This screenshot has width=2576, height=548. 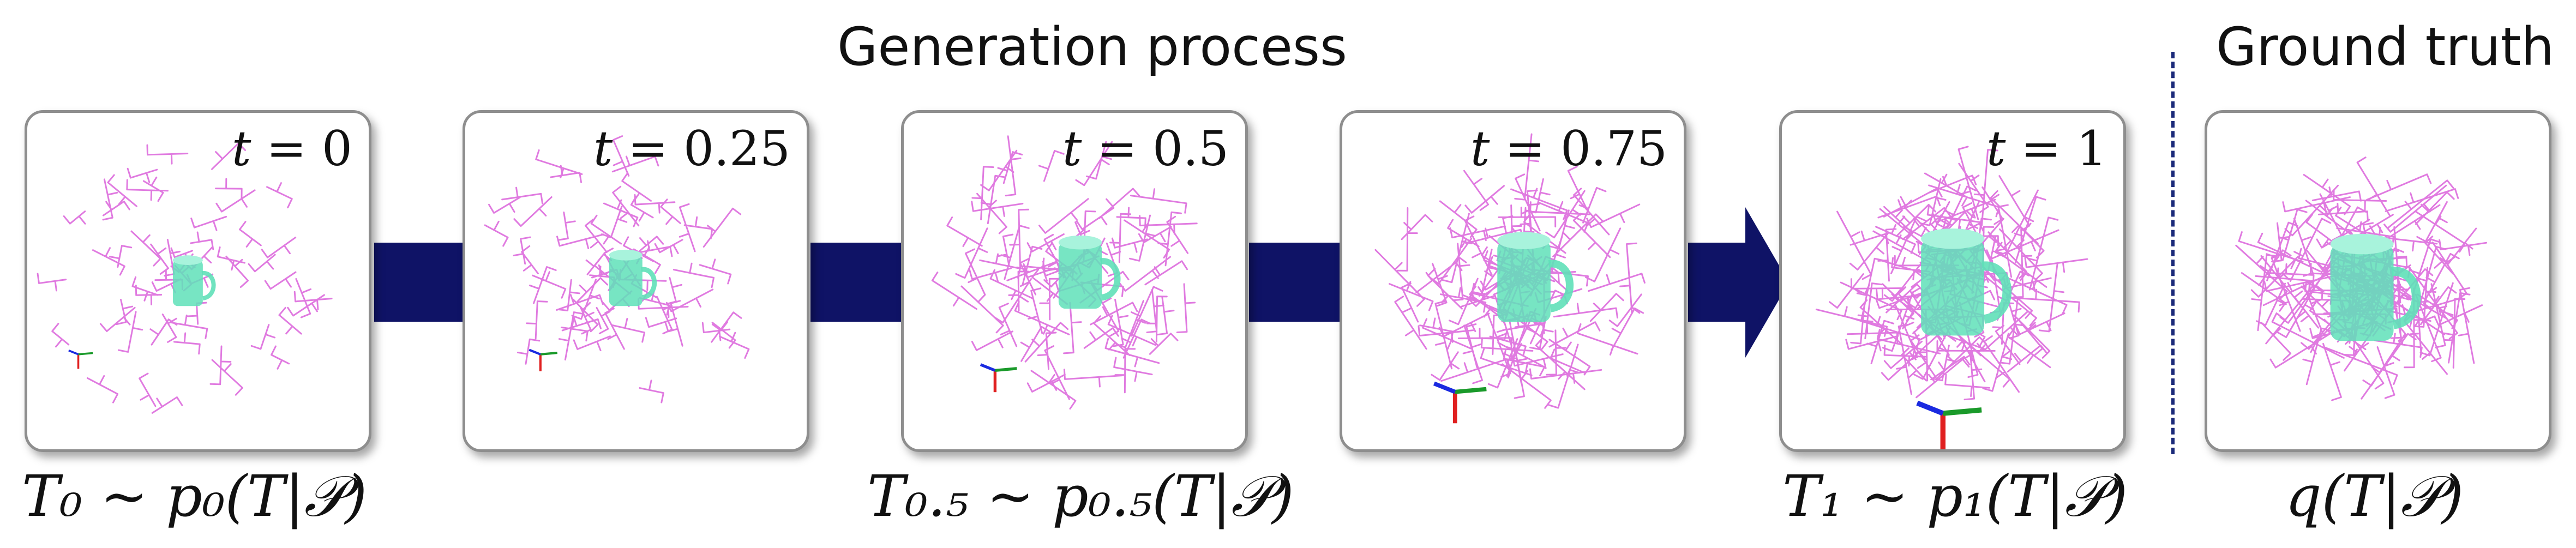 I want to click on time-label-t075: t = 0.75, so click(x=1569, y=149).